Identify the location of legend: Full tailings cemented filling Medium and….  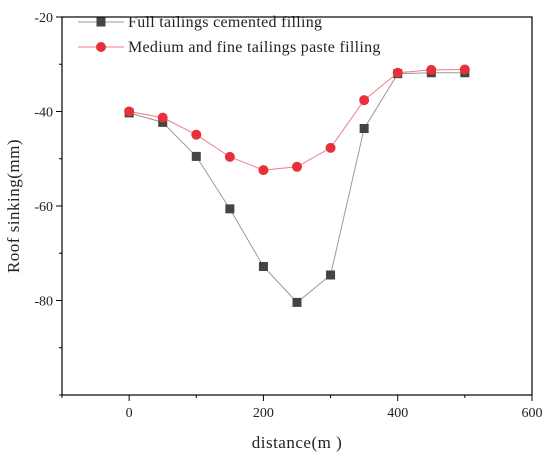
(229, 35).